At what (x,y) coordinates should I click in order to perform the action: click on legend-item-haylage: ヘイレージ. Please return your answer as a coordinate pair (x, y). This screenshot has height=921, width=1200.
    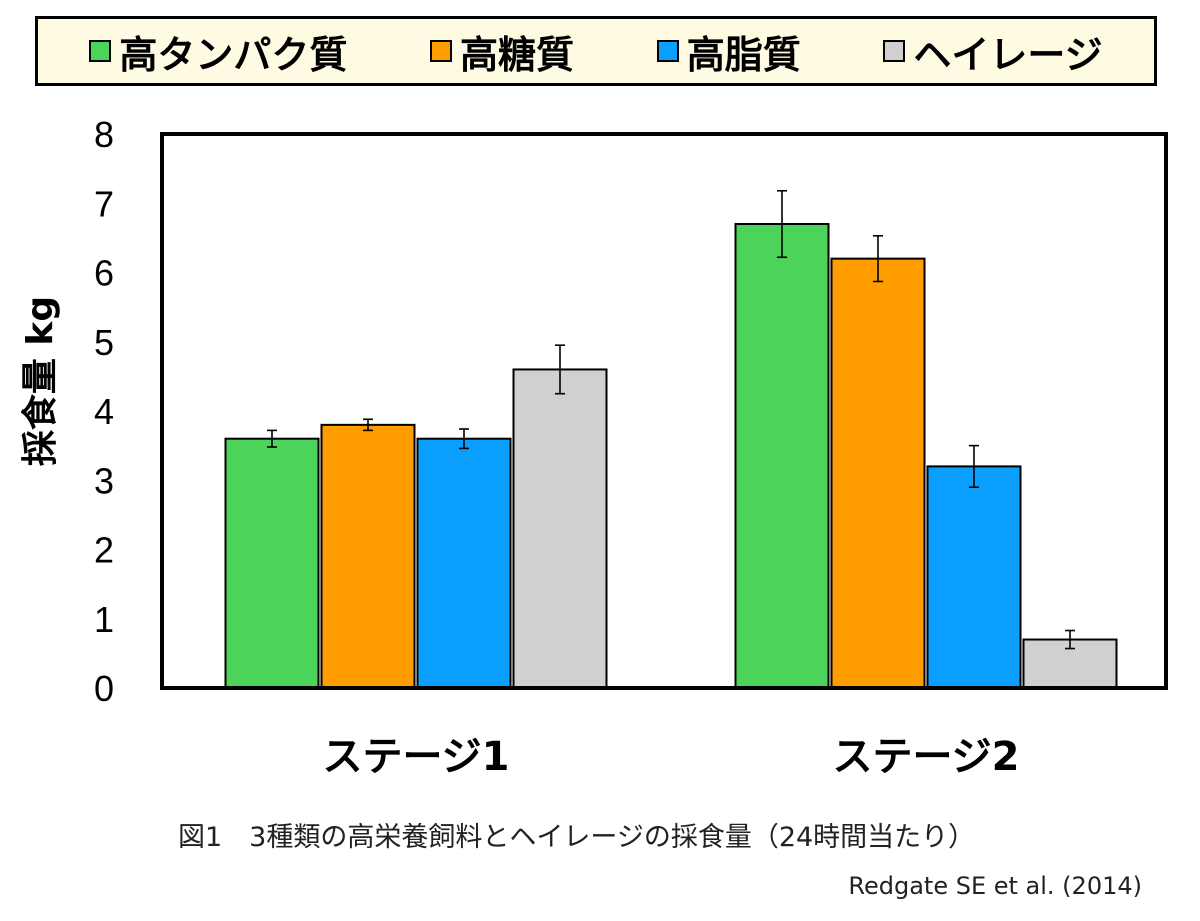
    Looking at the image, I should click on (993, 51).